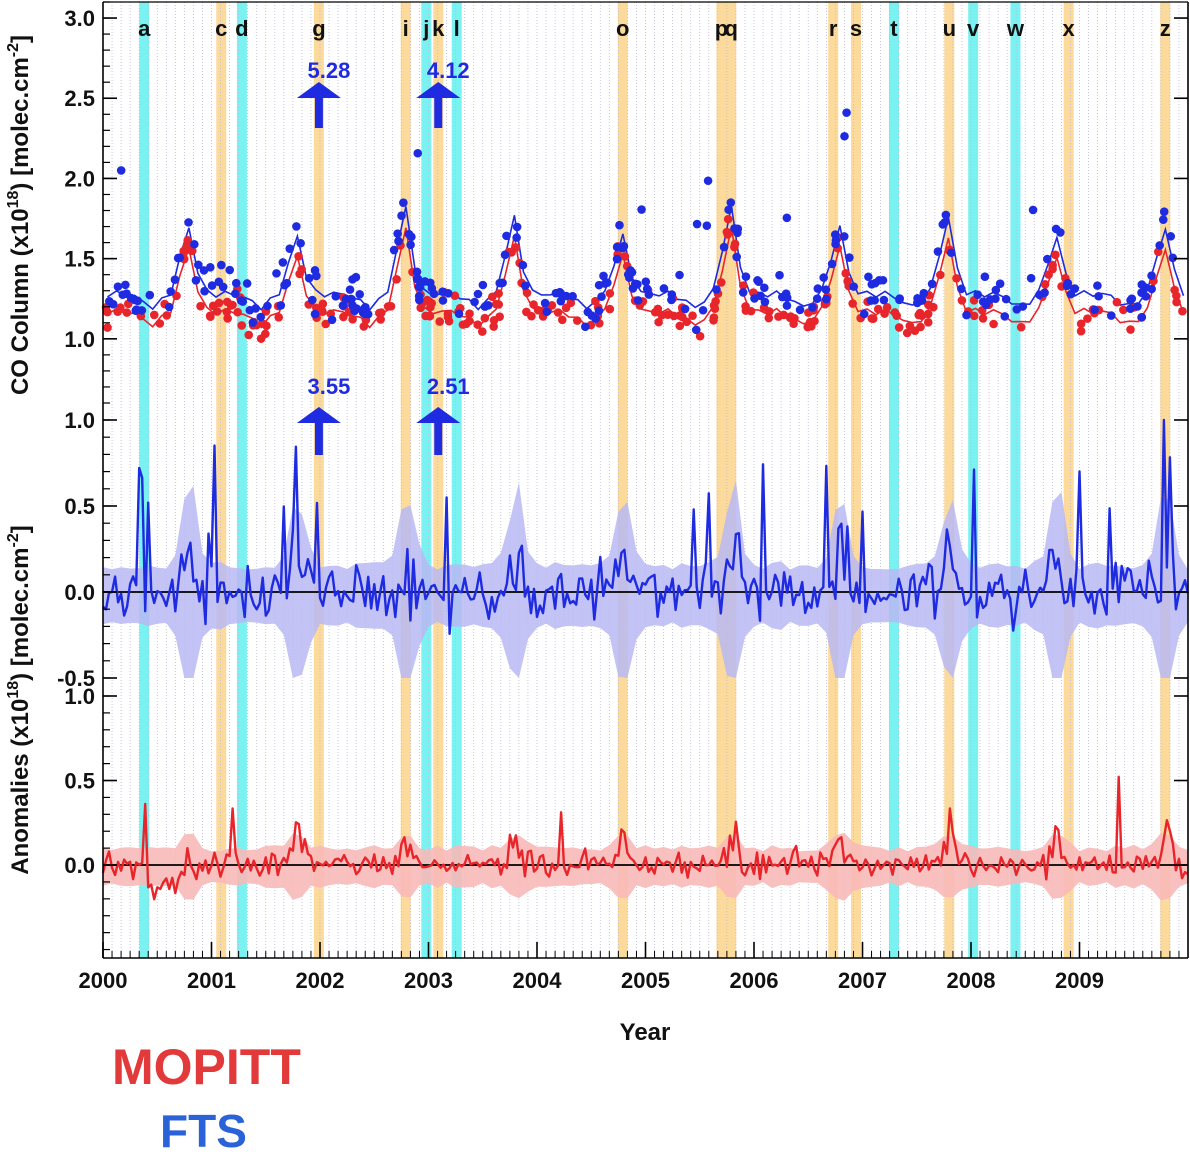  I want to click on event-band-w, so click(1015, 480).